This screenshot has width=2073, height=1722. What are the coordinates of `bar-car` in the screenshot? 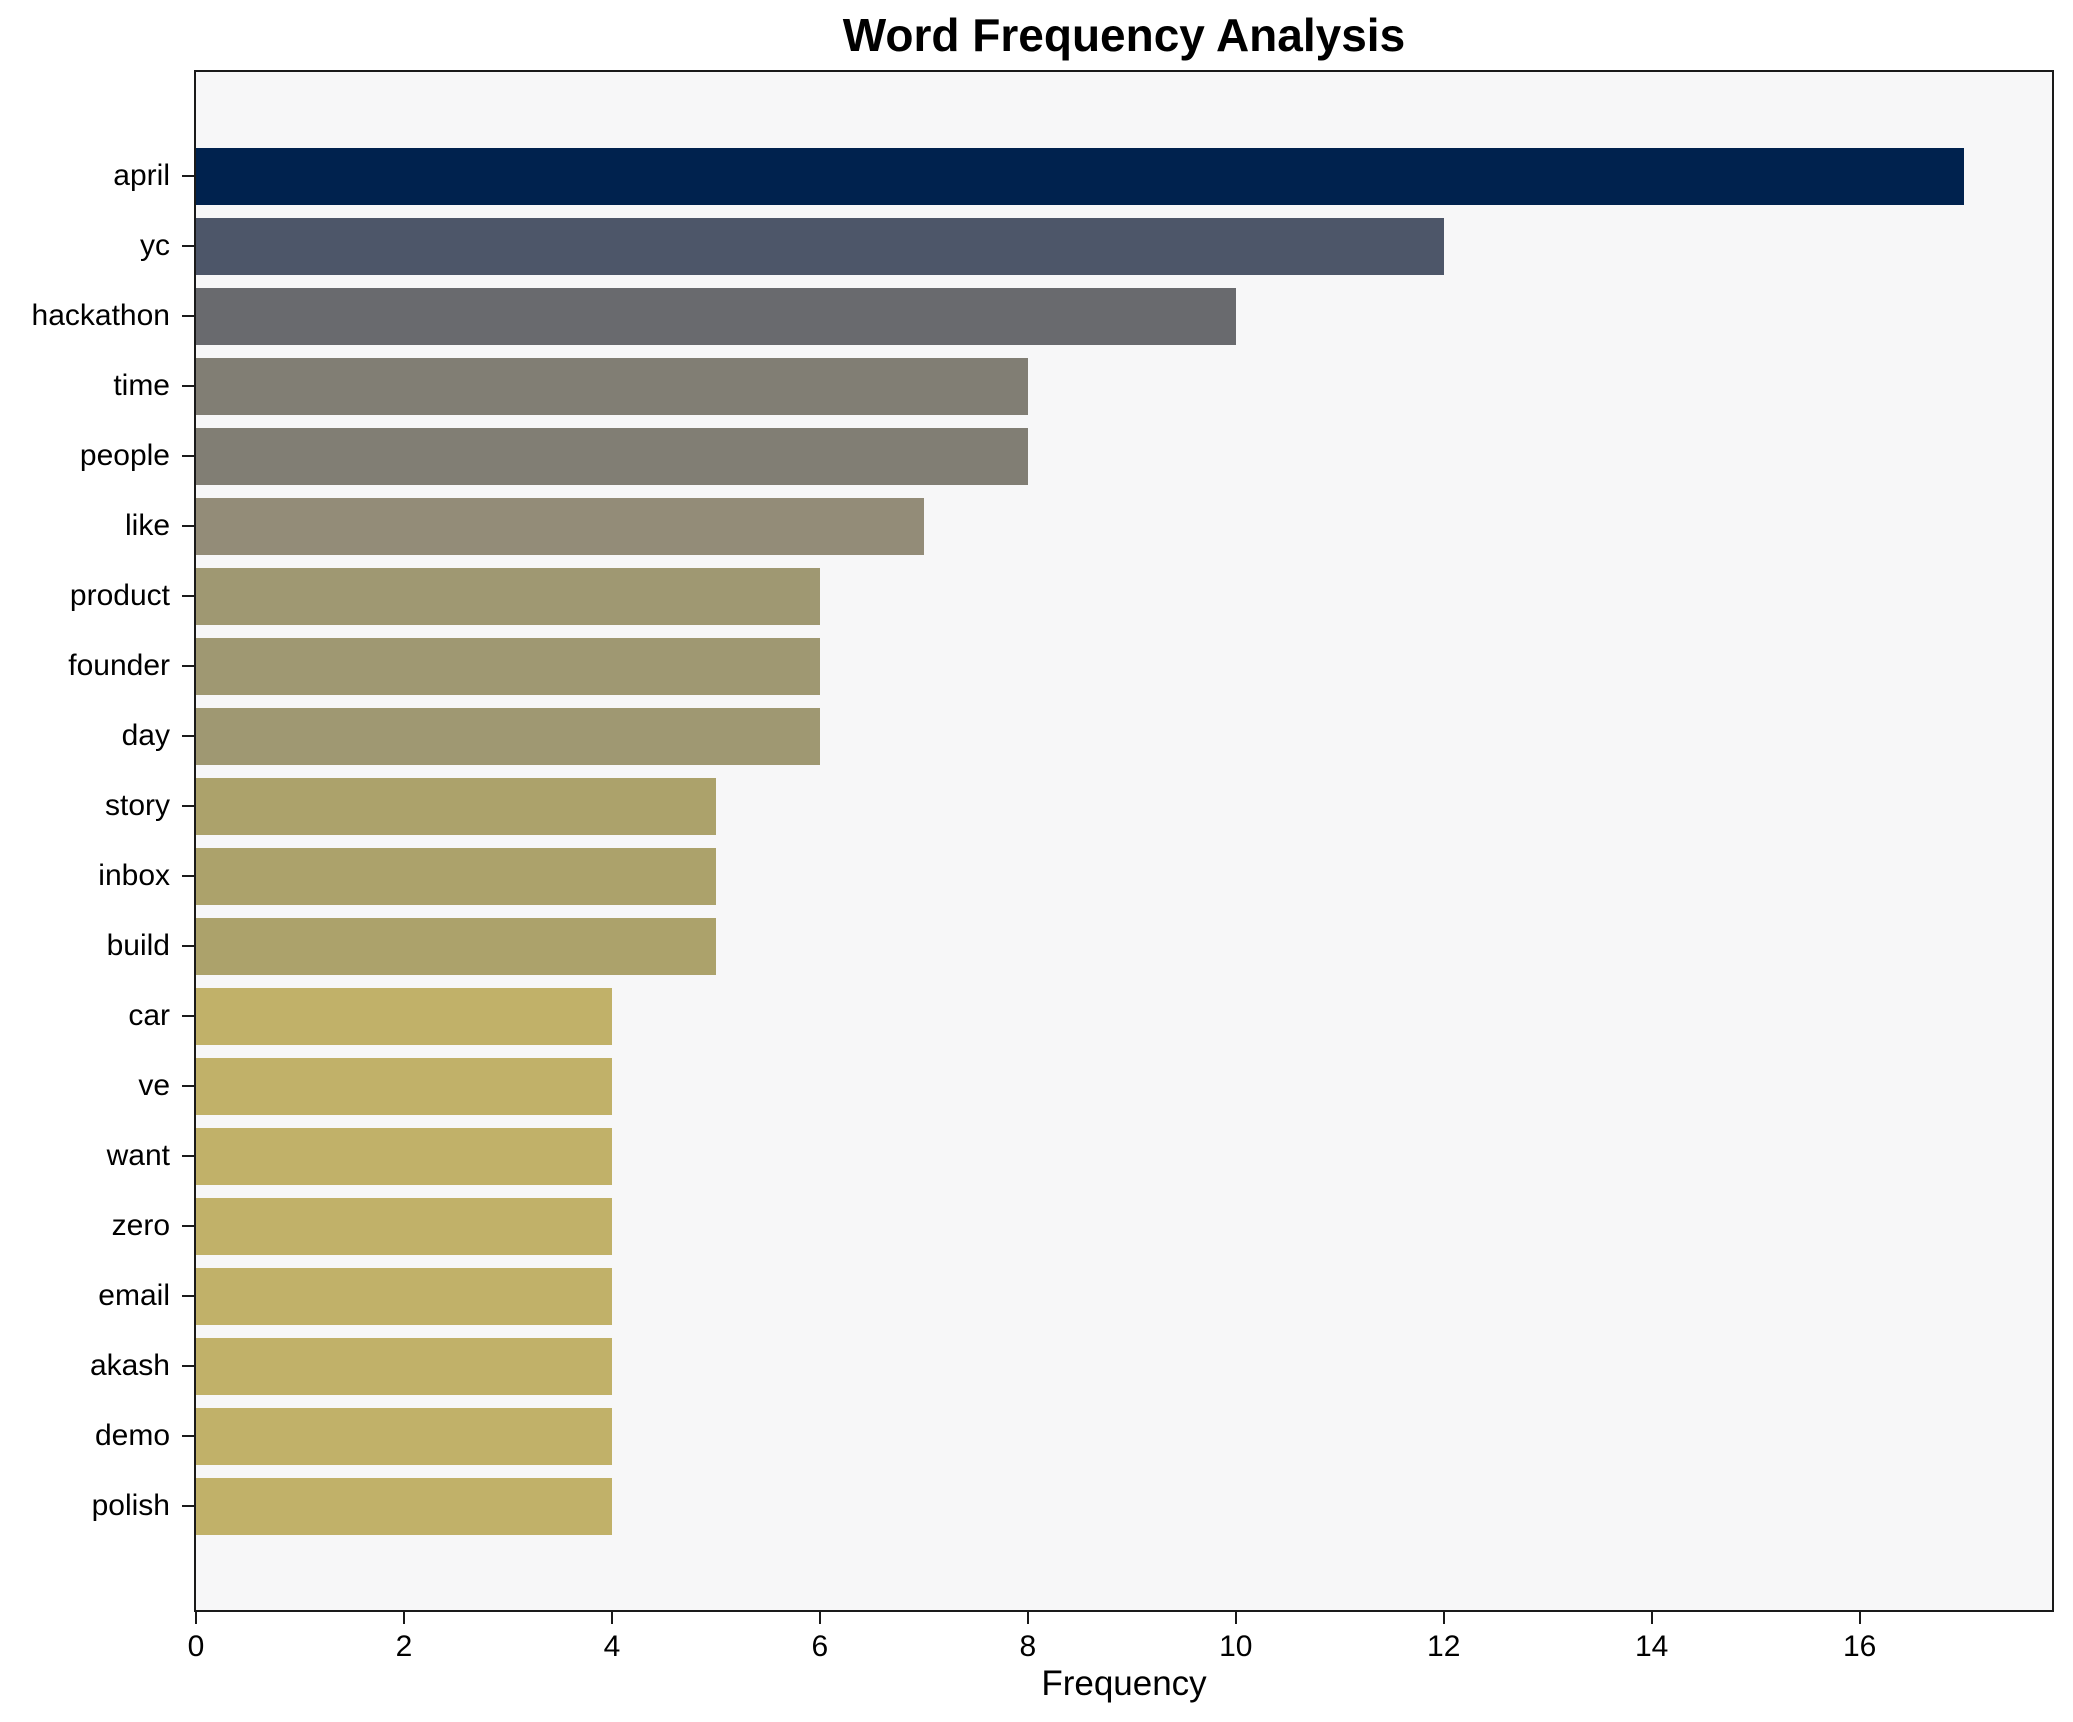 It's located at (404, 1016).